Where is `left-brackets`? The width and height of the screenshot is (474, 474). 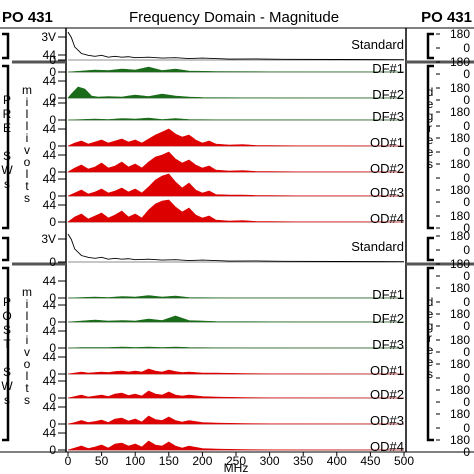
left-brackets is located at coordinates (6, 237).